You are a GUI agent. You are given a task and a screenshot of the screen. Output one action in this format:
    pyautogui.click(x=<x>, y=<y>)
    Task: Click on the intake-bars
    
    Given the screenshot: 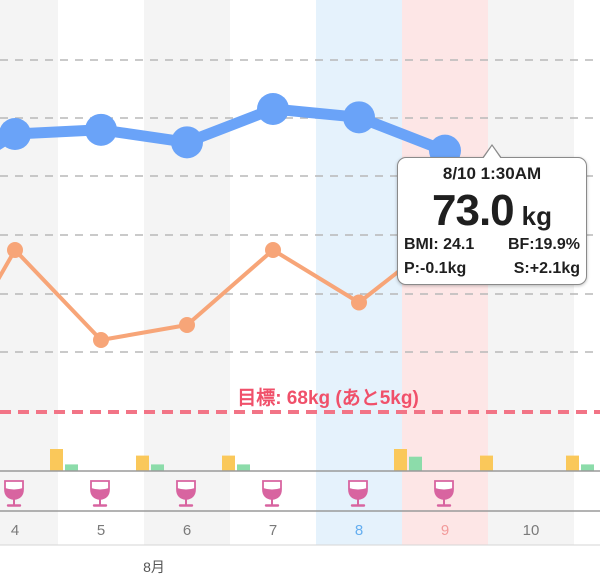 What is the action you would take?
    pyautogui.click(x=322, y=460)
    